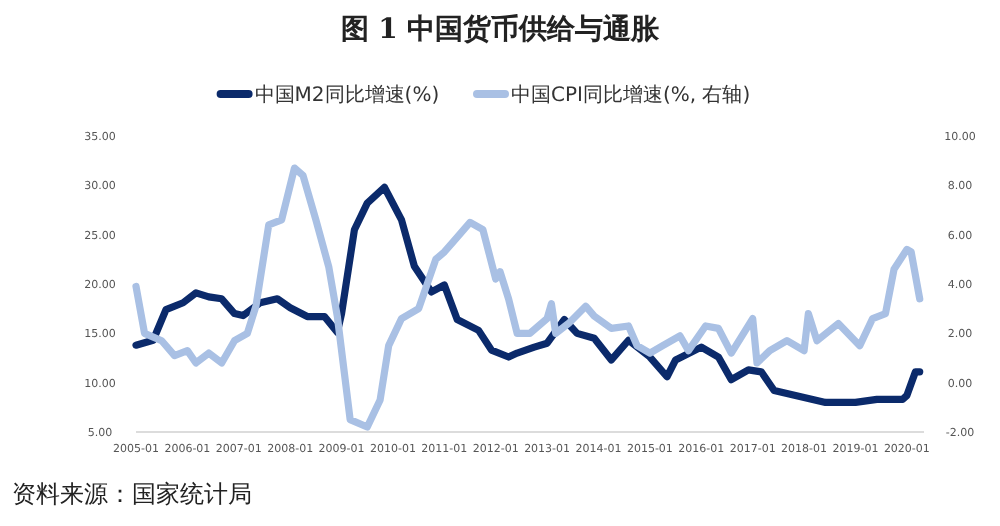  Describe the element at coordinates (132, 494) in the screenshot. I see `text: 资料来源：国家统计局` at that location.